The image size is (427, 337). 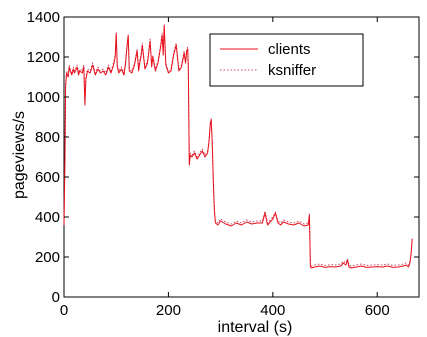 What do you see at coordinates (19, 155) in the screenshot?
I see `y-axis-label: pageviews/s` at bounding box center [19, 155].